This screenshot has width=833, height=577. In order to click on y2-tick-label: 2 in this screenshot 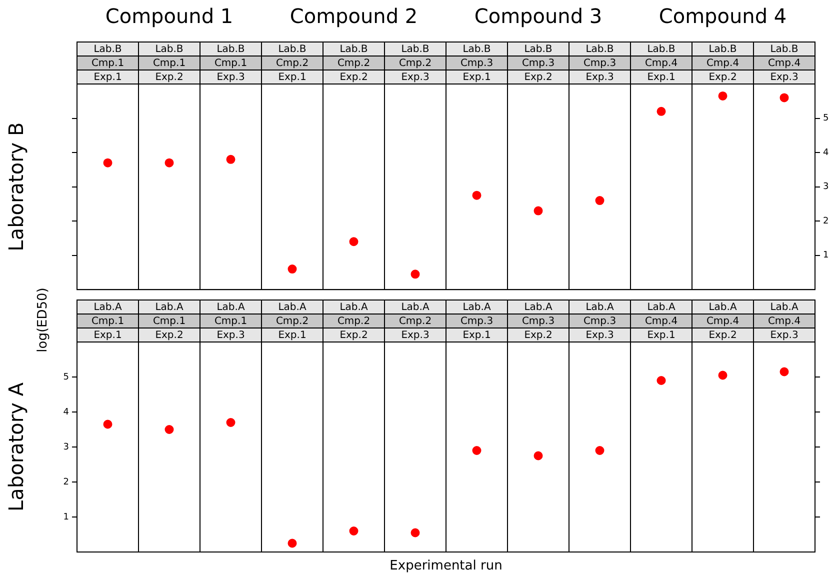, I will do `click(826, 221)`.